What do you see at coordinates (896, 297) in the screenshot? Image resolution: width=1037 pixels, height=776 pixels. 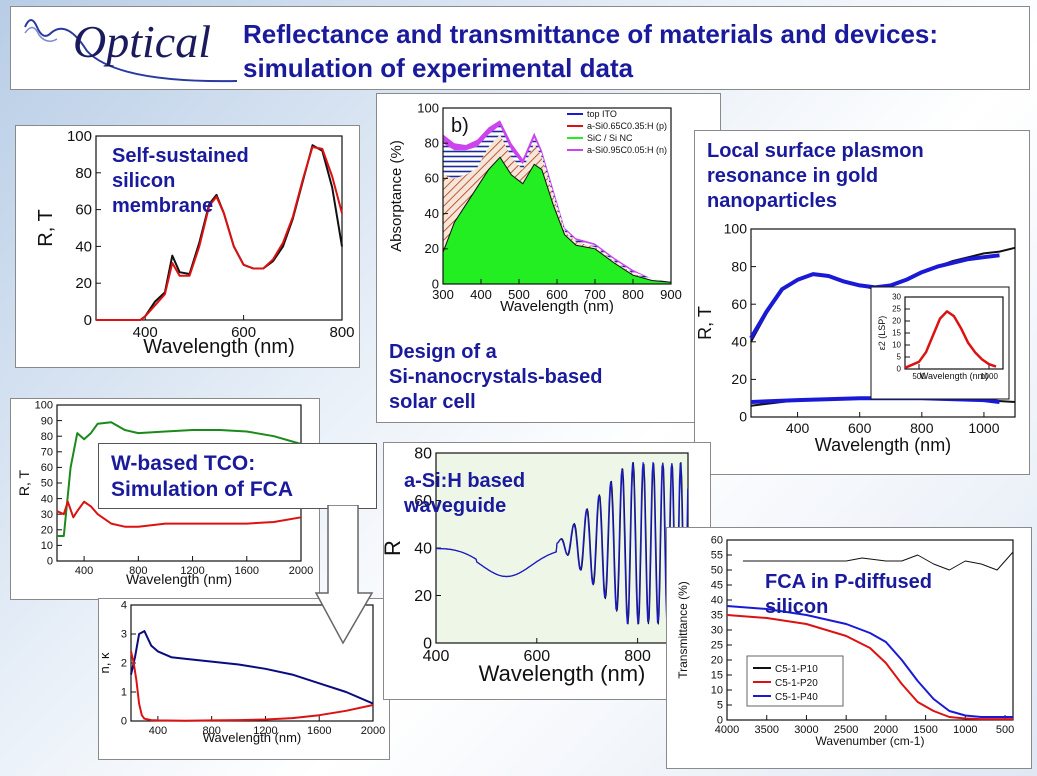 I see `y-tick-label: 30` at bounding box center [896, 297].